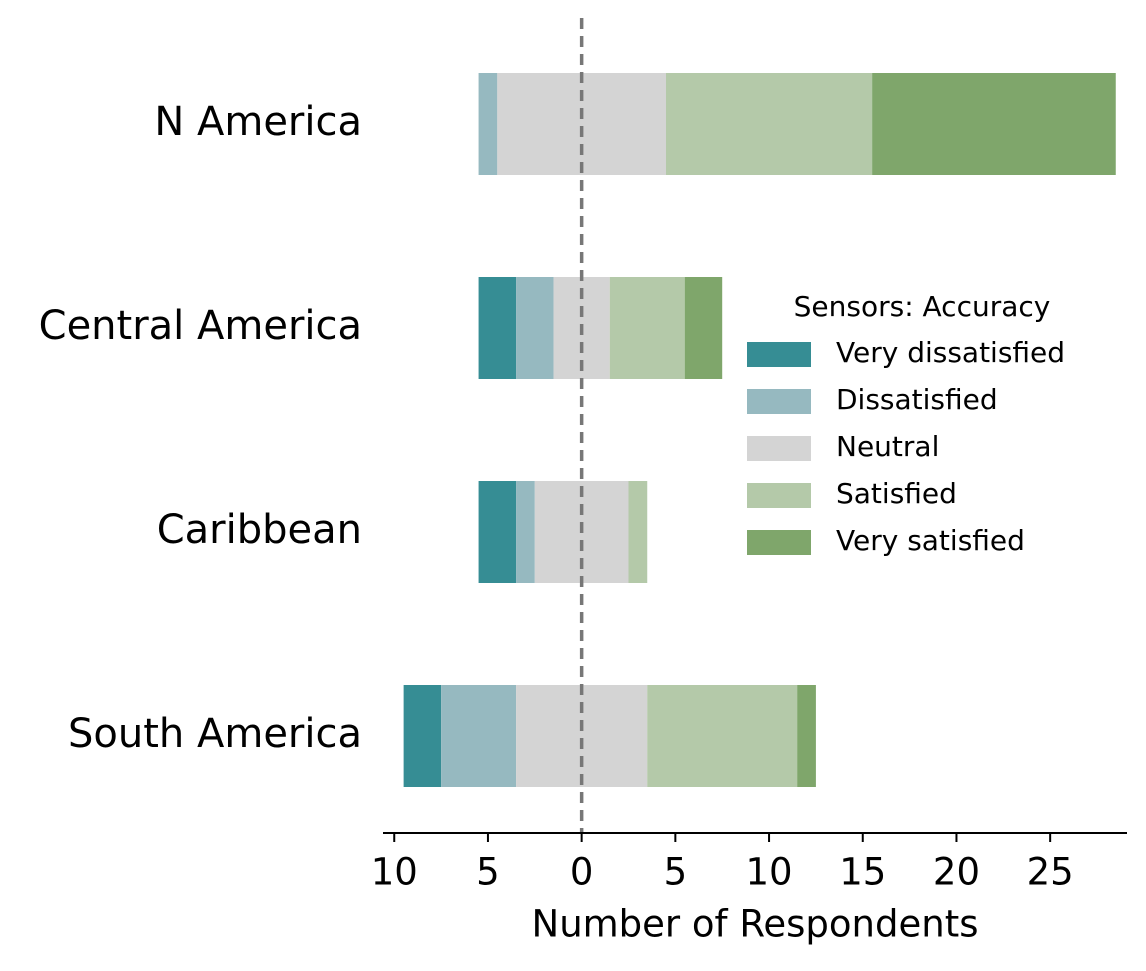 The image size is (1146, 971). What do you see at coordinates (956, 872) in the screenshot?
I see `x-tick-label: 20` at bounding box center [956, 872].